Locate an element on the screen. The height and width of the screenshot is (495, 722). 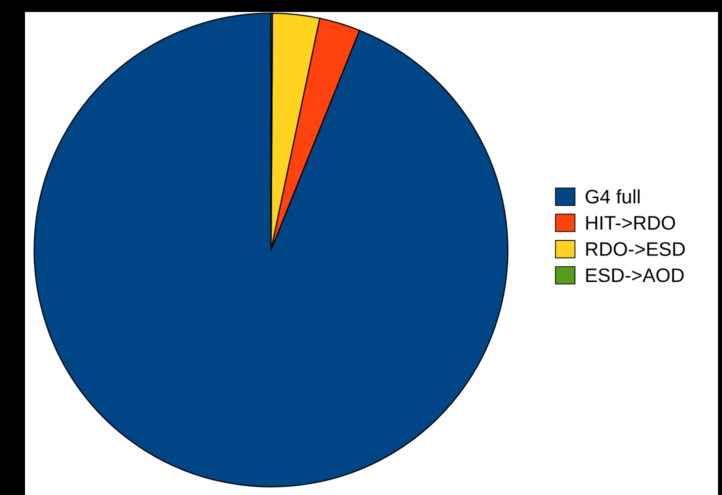
legend-label: RDO->ESD is located at coordinates (635, 249).